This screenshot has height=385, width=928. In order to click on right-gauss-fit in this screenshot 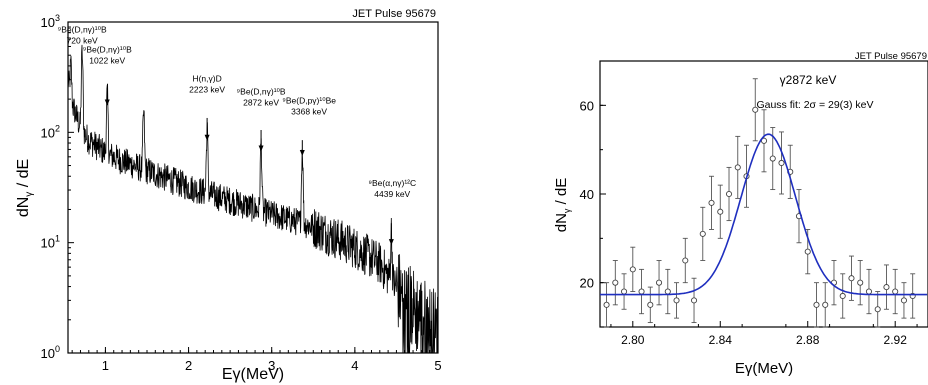, I will do `click(764, 214)`.